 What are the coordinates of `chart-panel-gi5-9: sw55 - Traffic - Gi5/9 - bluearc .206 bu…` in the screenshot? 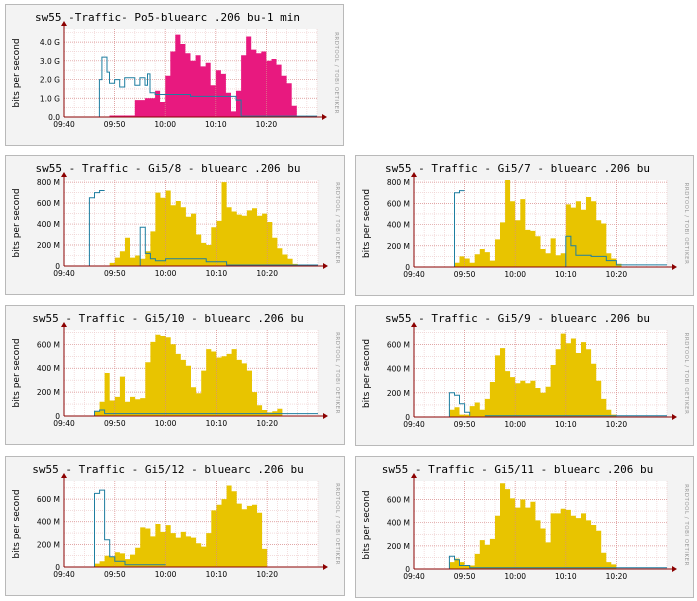 It's located at (524, 375).